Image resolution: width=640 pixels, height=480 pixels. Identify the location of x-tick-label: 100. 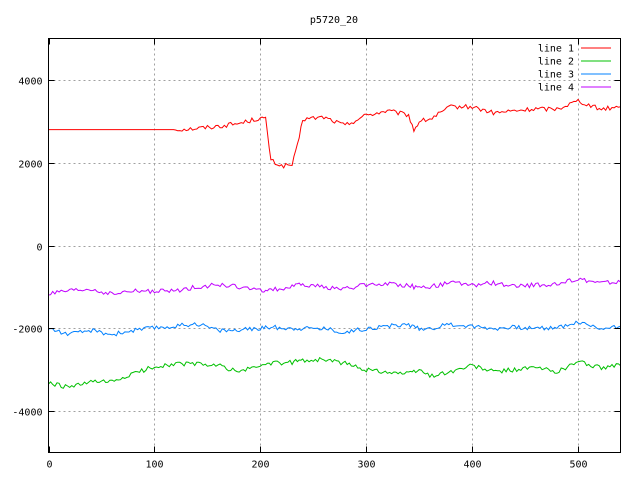
(154, 465).